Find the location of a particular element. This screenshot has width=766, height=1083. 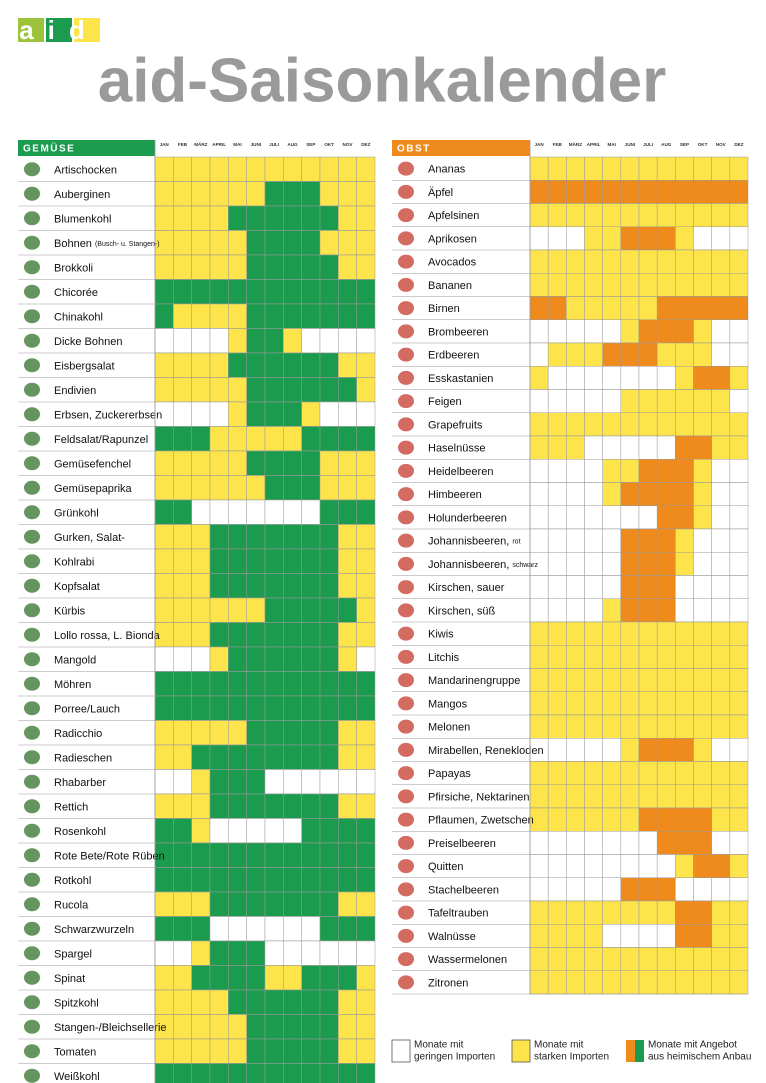

row-name: Artischocken is located at coordinates (85, 170).